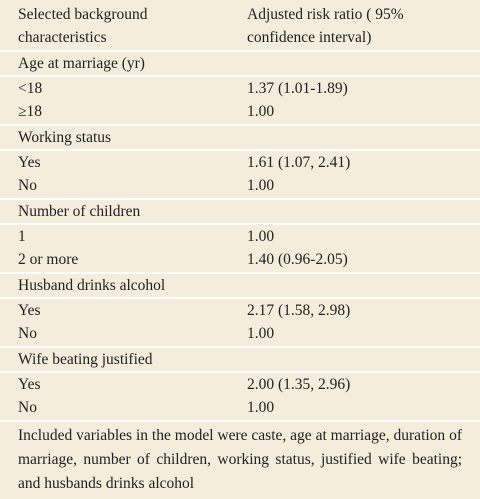  Describe the element at coordinates (240, 175) in the screenshot. I see `section-body: Yes 1.61 (1.07, 2.41) No 1.00` at that location.